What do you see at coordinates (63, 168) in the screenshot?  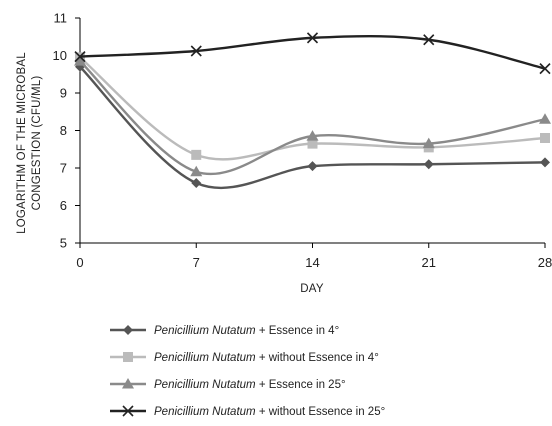 I see `y-tick-label: 7` at bounding box center [63, 168].